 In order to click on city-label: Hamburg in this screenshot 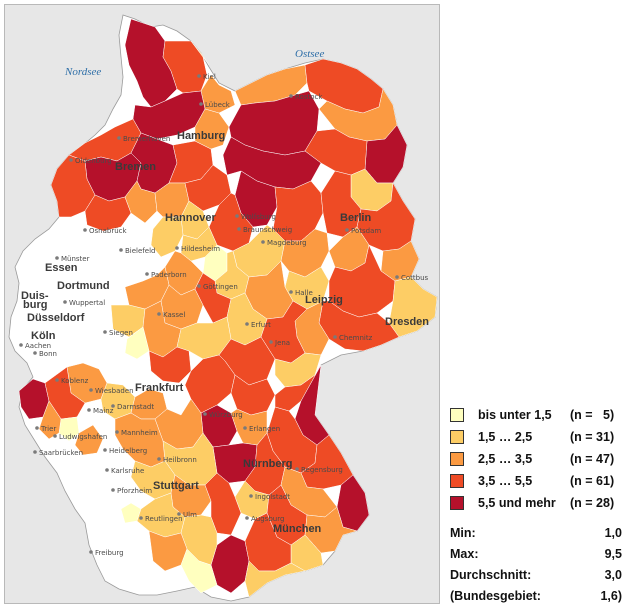, I will do `click(201, 136)`.